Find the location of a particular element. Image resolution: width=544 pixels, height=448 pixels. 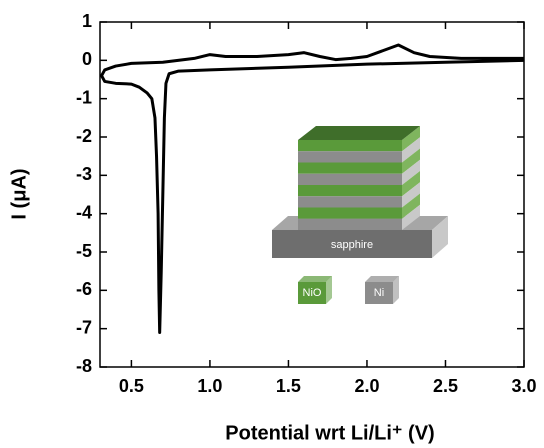

y-tick-label: -4 is located at coordinates (84, 212).